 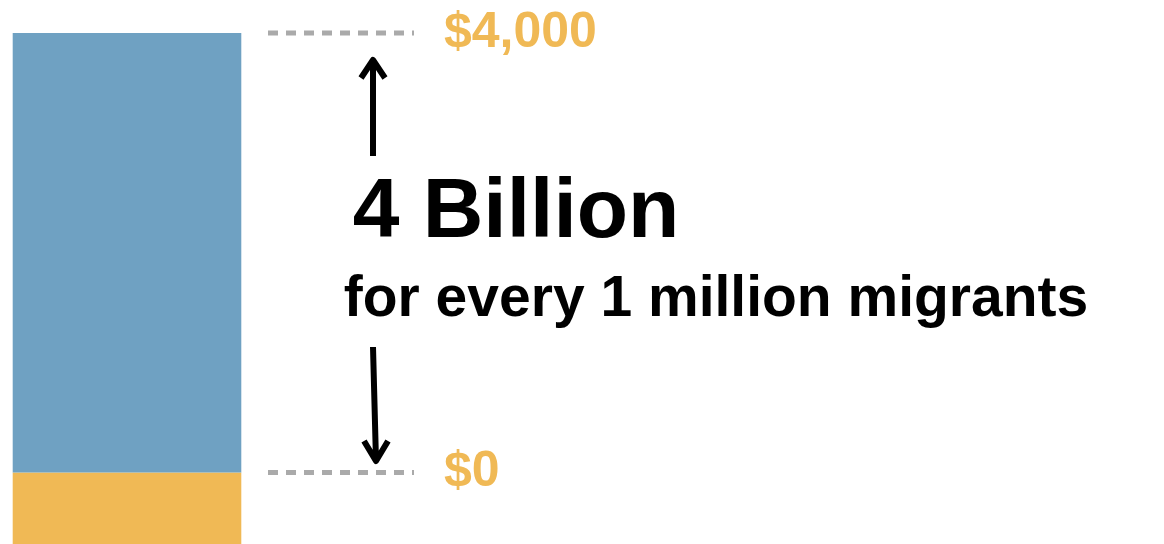 I want to click on text: for every 1 million migrants, so click(x=716, y=295).